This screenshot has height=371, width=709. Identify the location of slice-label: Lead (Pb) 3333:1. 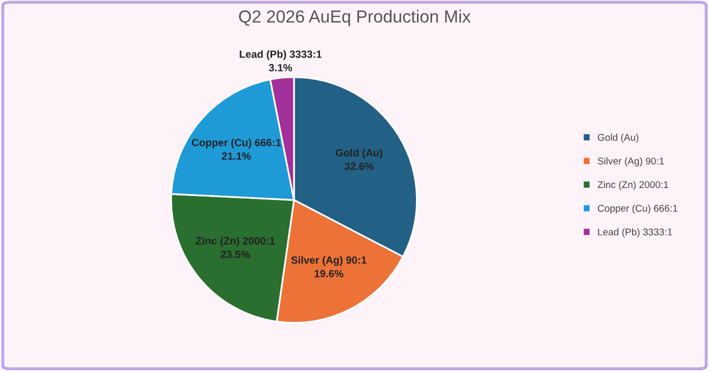
(281, 55).